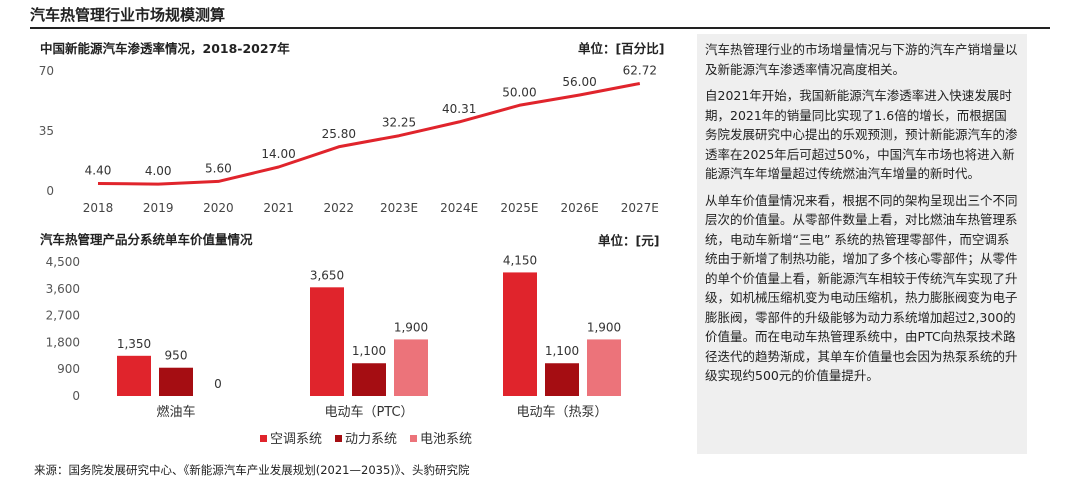  Describe the element at coordinates (68, 369) in the screenshot. I see `y-tick-label: 900` at that location.